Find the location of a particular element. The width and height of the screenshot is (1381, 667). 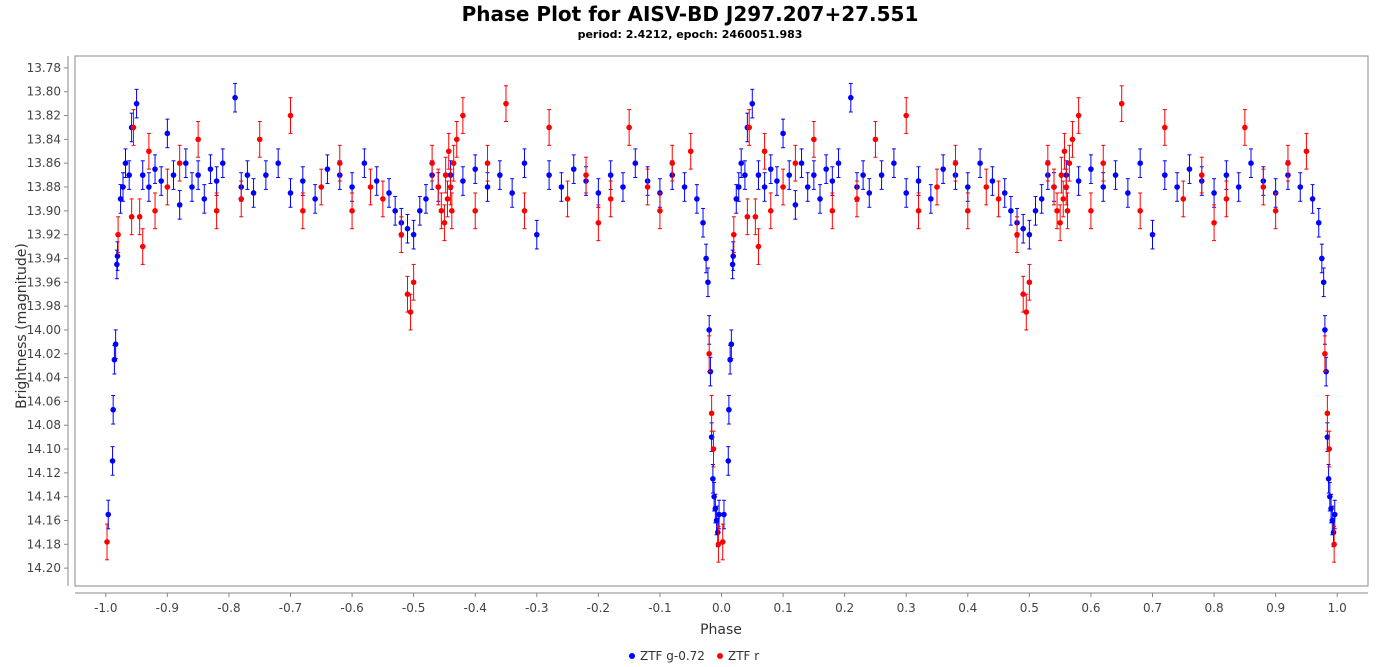

y-tick-label: 14.08 is located at coordinates (44, 425).